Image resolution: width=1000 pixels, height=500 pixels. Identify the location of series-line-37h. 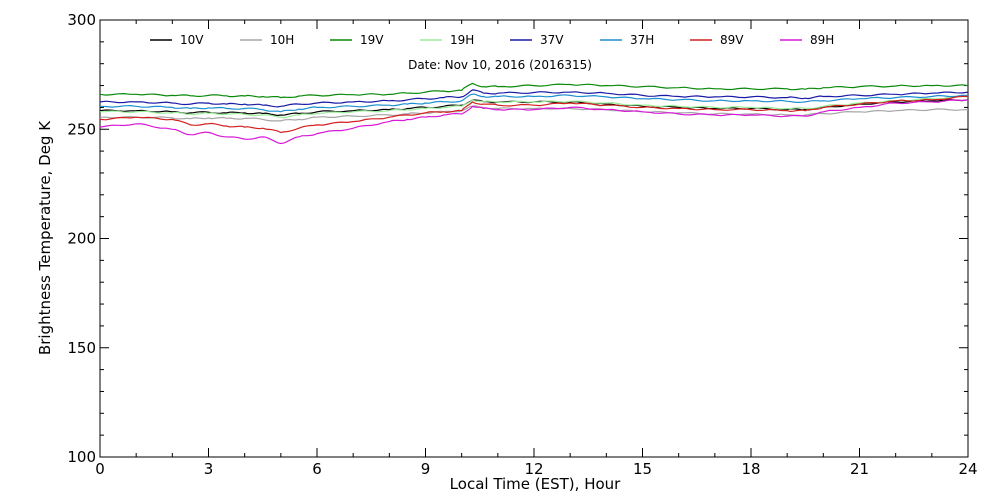
(533, 103).